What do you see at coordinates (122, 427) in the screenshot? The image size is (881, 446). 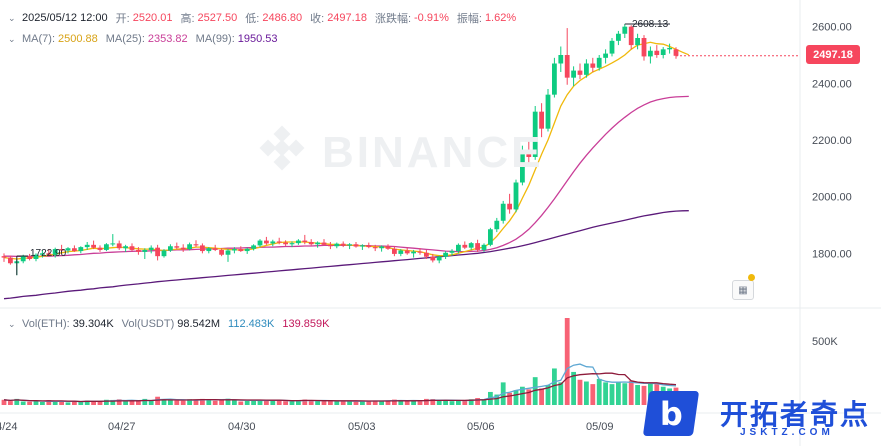 I see `x-tick-label: 04/27` at bounding box center [122, 427].